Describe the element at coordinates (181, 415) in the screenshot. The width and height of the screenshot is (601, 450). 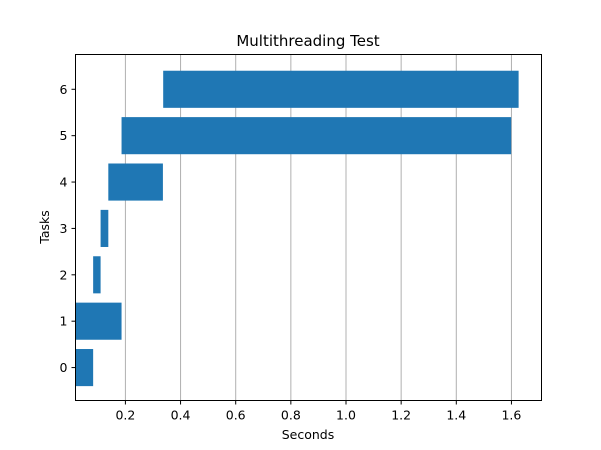
I see `x-tick-label: 0.4` at that location.